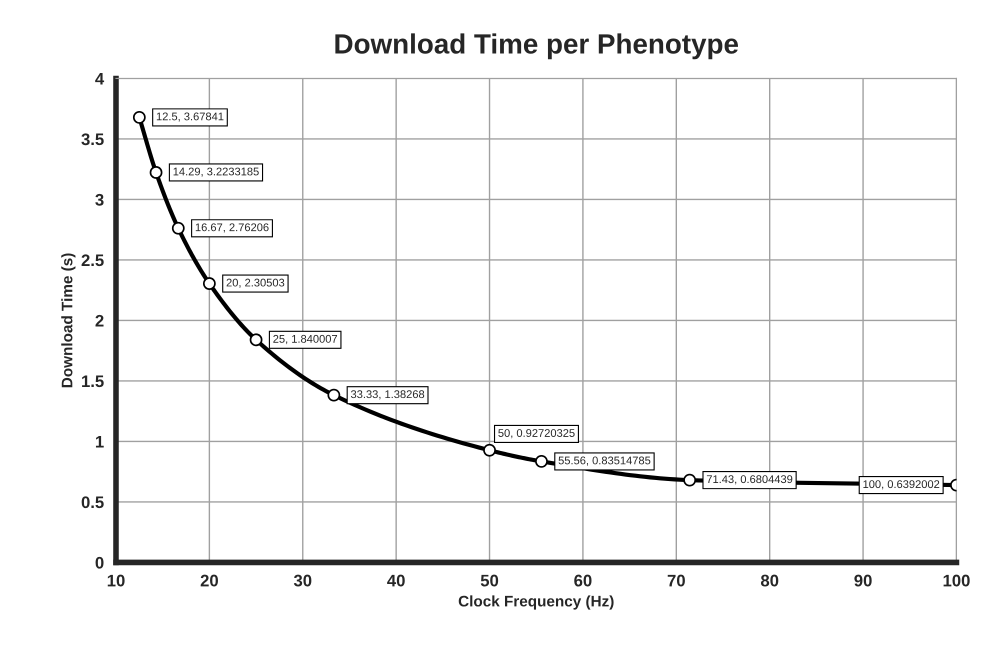  Describe the element at coordinates (100, 562) in the screenshot. I see `y-tick-label: 0` at that location.